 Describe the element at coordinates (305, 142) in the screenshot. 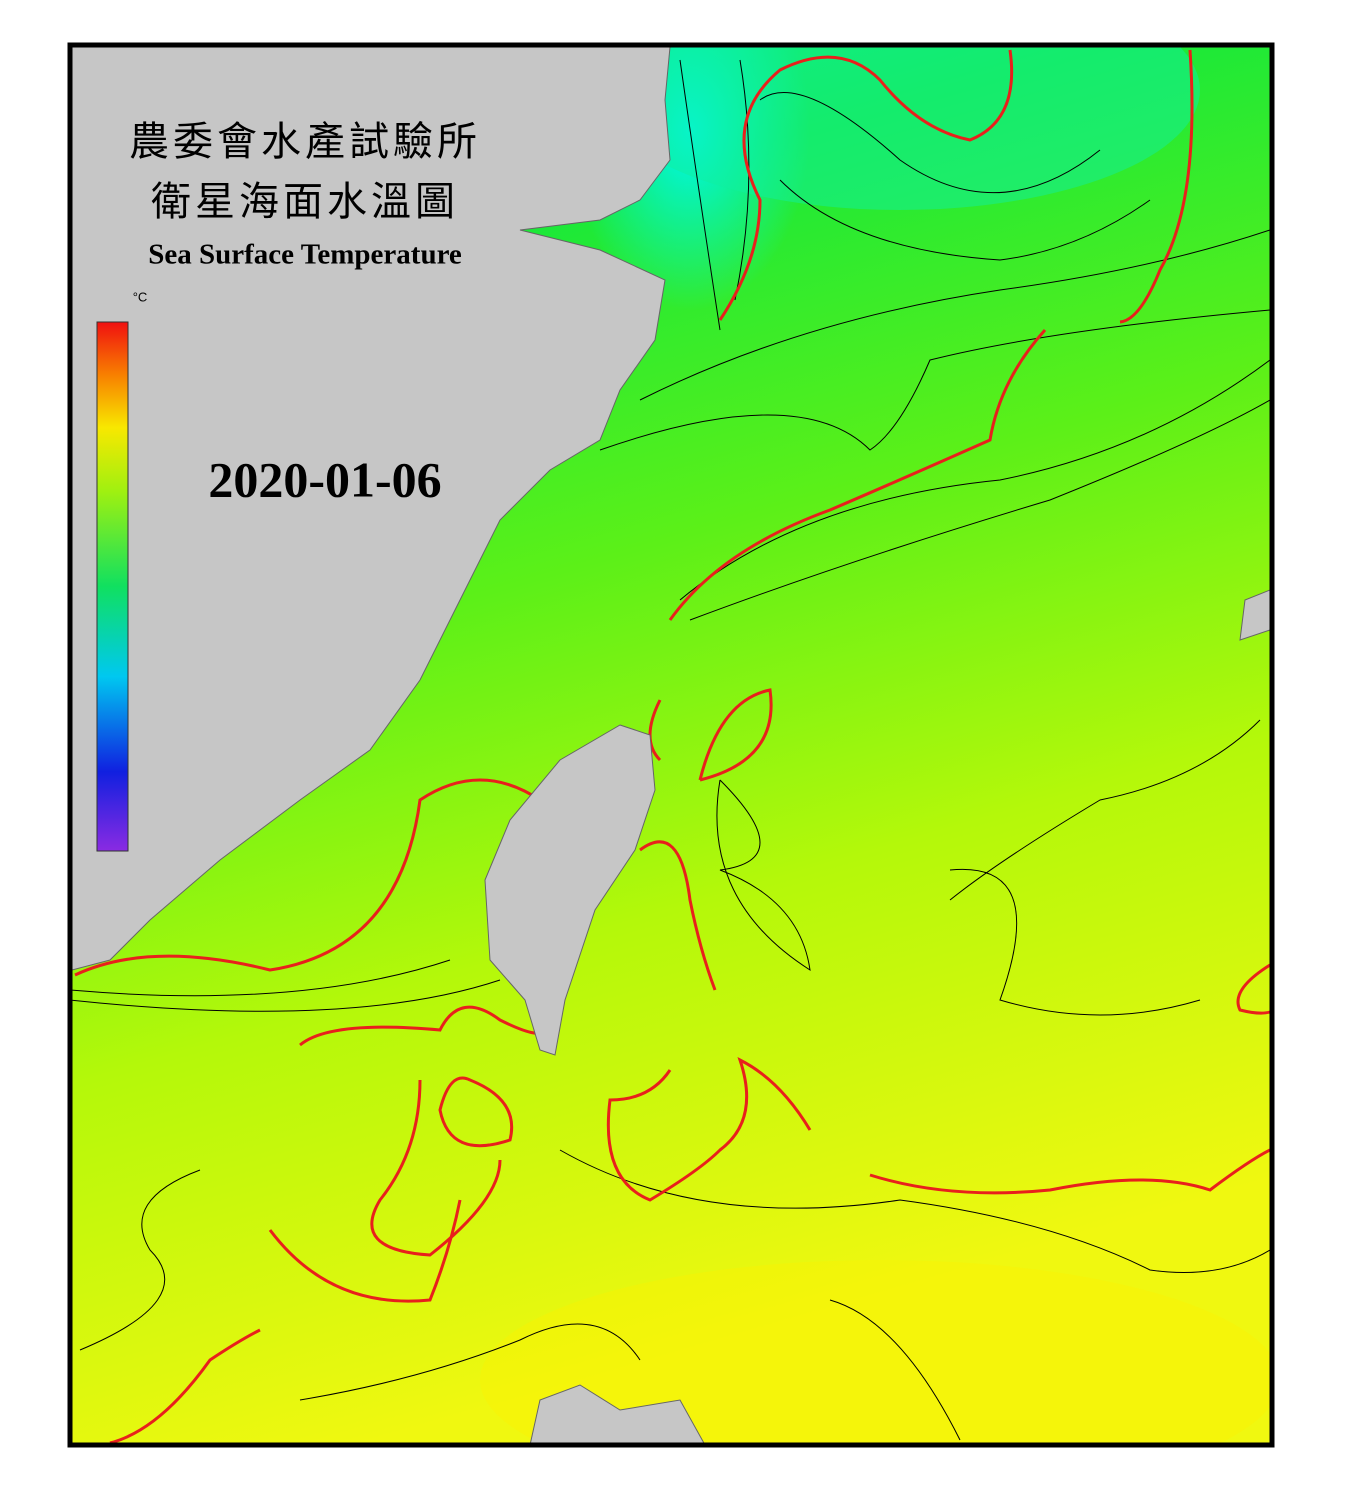

I see `title-zh: 農委會水產試驗所` at that location.